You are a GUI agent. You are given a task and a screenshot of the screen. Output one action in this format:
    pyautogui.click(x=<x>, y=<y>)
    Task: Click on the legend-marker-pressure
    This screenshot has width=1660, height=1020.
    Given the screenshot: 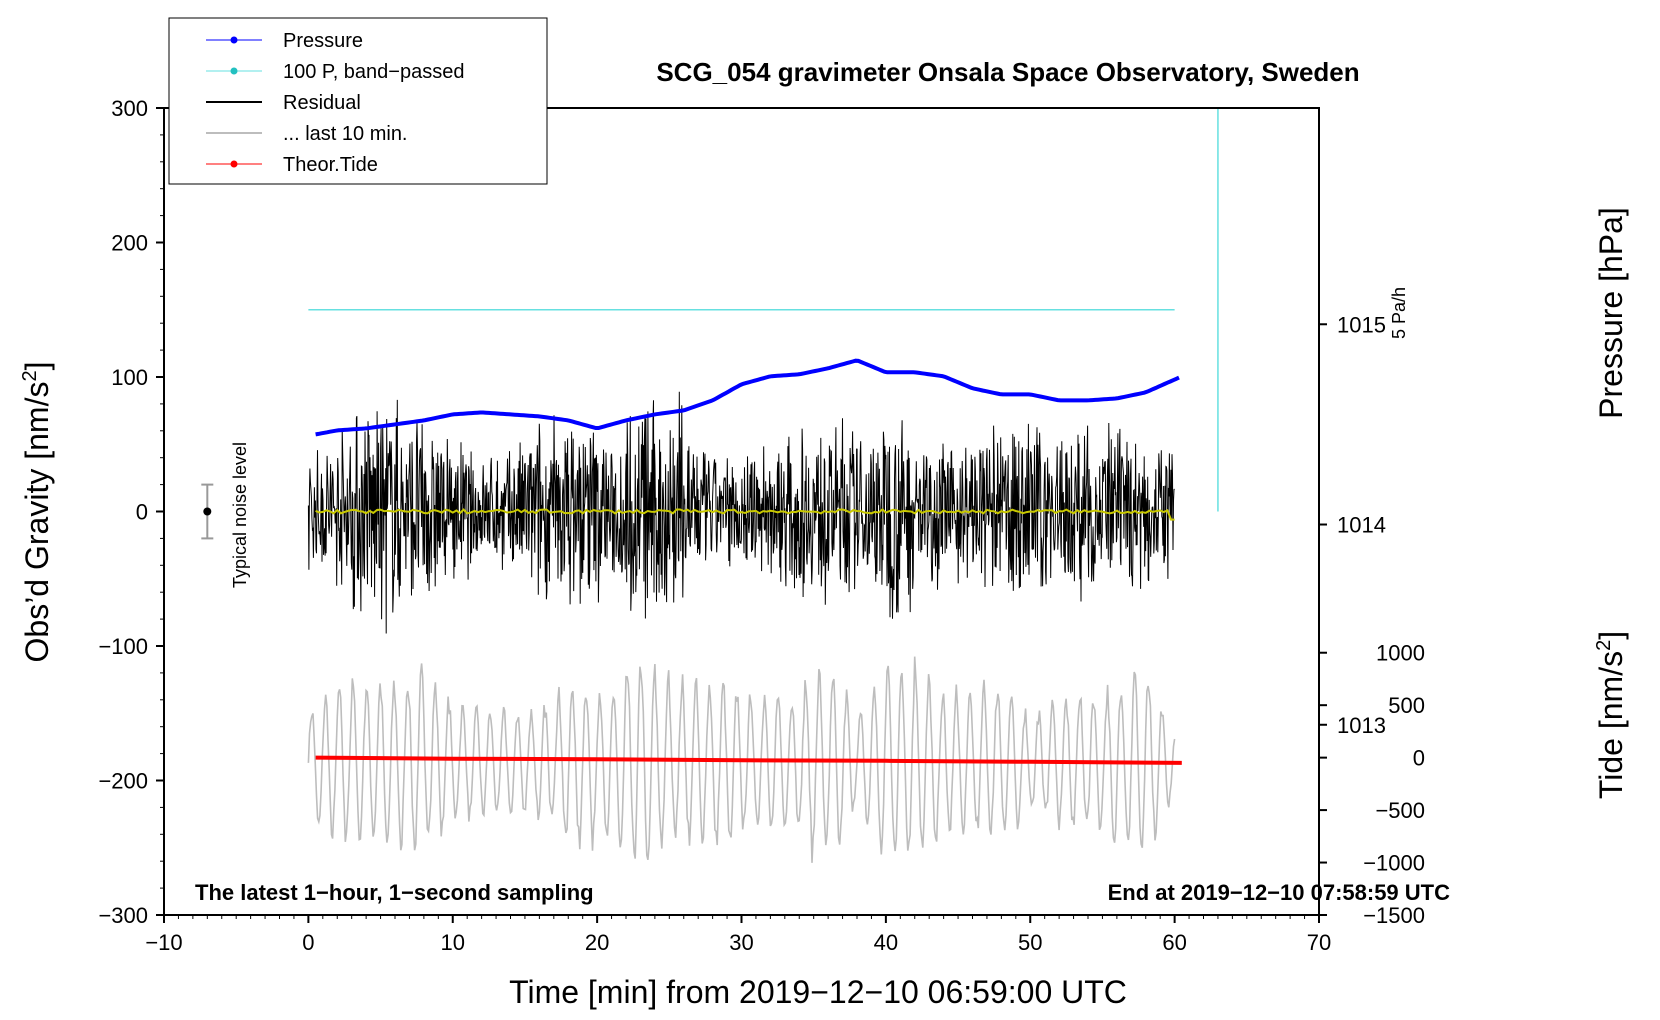 What is the action you would take?
    pyautogui.click(x=234, y=40)
    